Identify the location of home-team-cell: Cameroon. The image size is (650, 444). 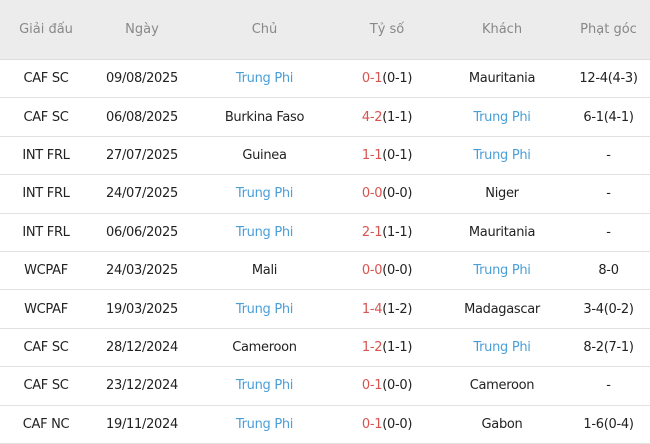
(264, 348).